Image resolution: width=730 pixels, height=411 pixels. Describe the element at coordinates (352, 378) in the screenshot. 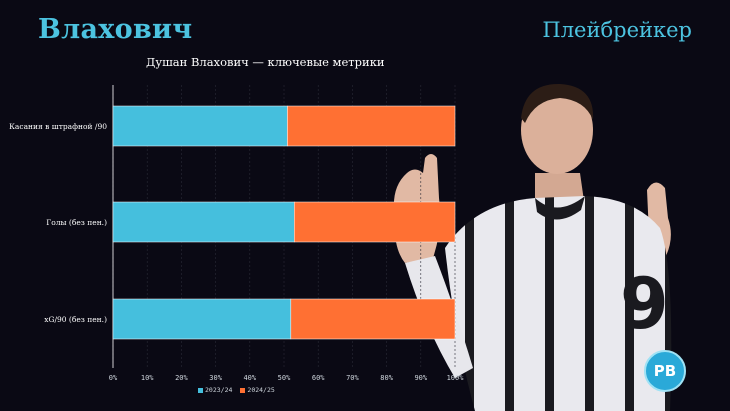

I see `x-tick-label: 70%` at that location.